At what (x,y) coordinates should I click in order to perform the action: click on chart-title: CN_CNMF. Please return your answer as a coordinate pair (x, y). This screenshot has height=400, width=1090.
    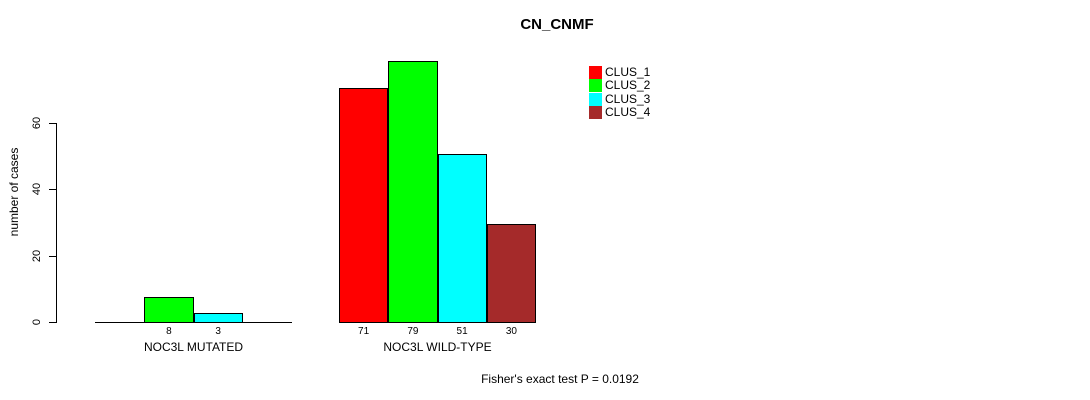
    Looking at the image, I should click on (557, 24).